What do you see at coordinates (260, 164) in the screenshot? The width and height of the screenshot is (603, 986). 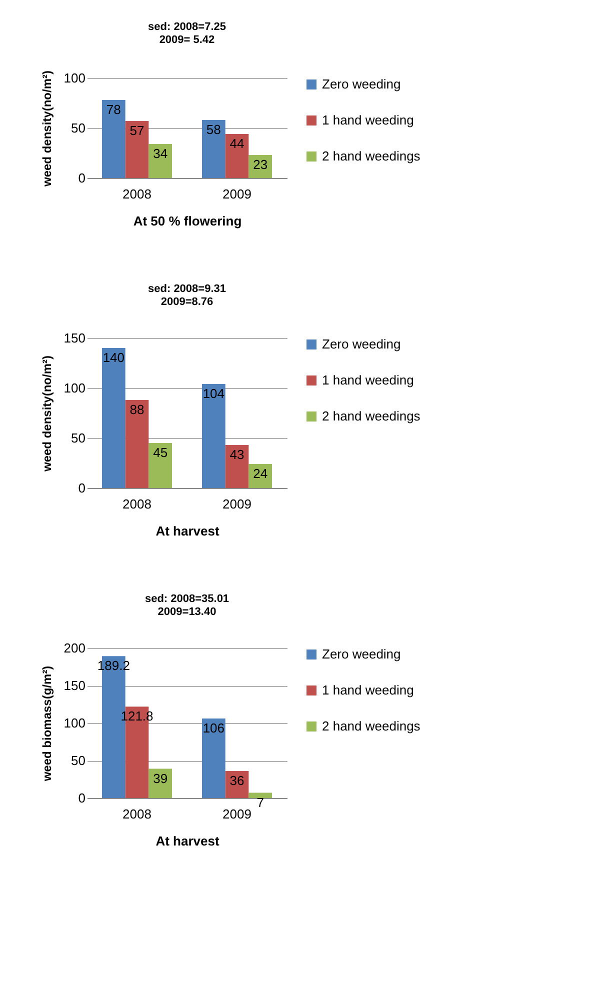 I see `data-label: 23` at bounding box center [260, 164].